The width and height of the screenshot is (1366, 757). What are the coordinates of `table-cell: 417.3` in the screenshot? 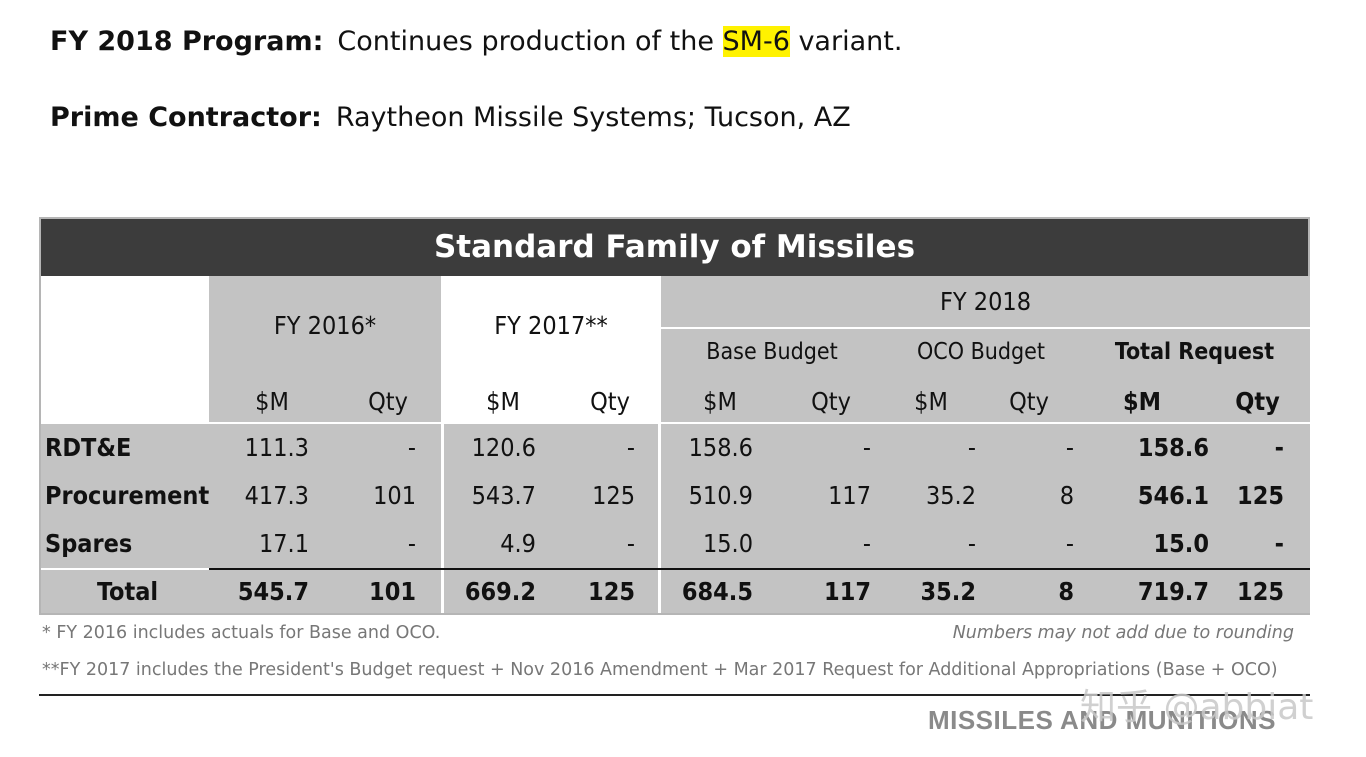 It's located at (276, 495).